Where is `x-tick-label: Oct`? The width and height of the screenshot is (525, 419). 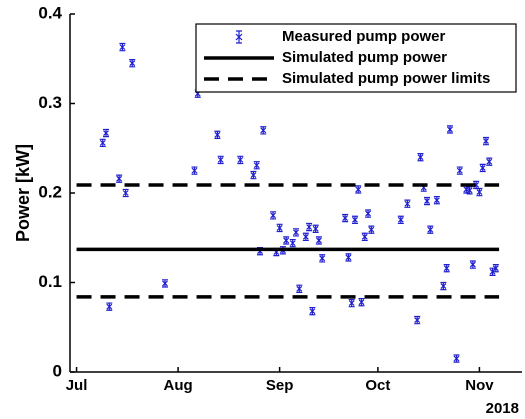
x-tick-label: Oct is located at coordinates (377, 385).